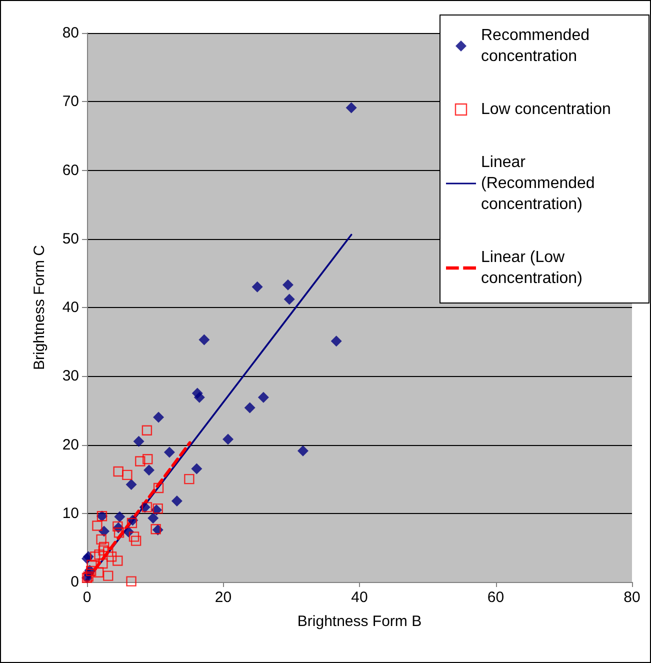 Image resolution: width=651 pixels, height=663 pixels. What do you see at coordinates (70, 33) in the screenshot?
I see `y-tick-label: 80` at bounding box center [70, 33].